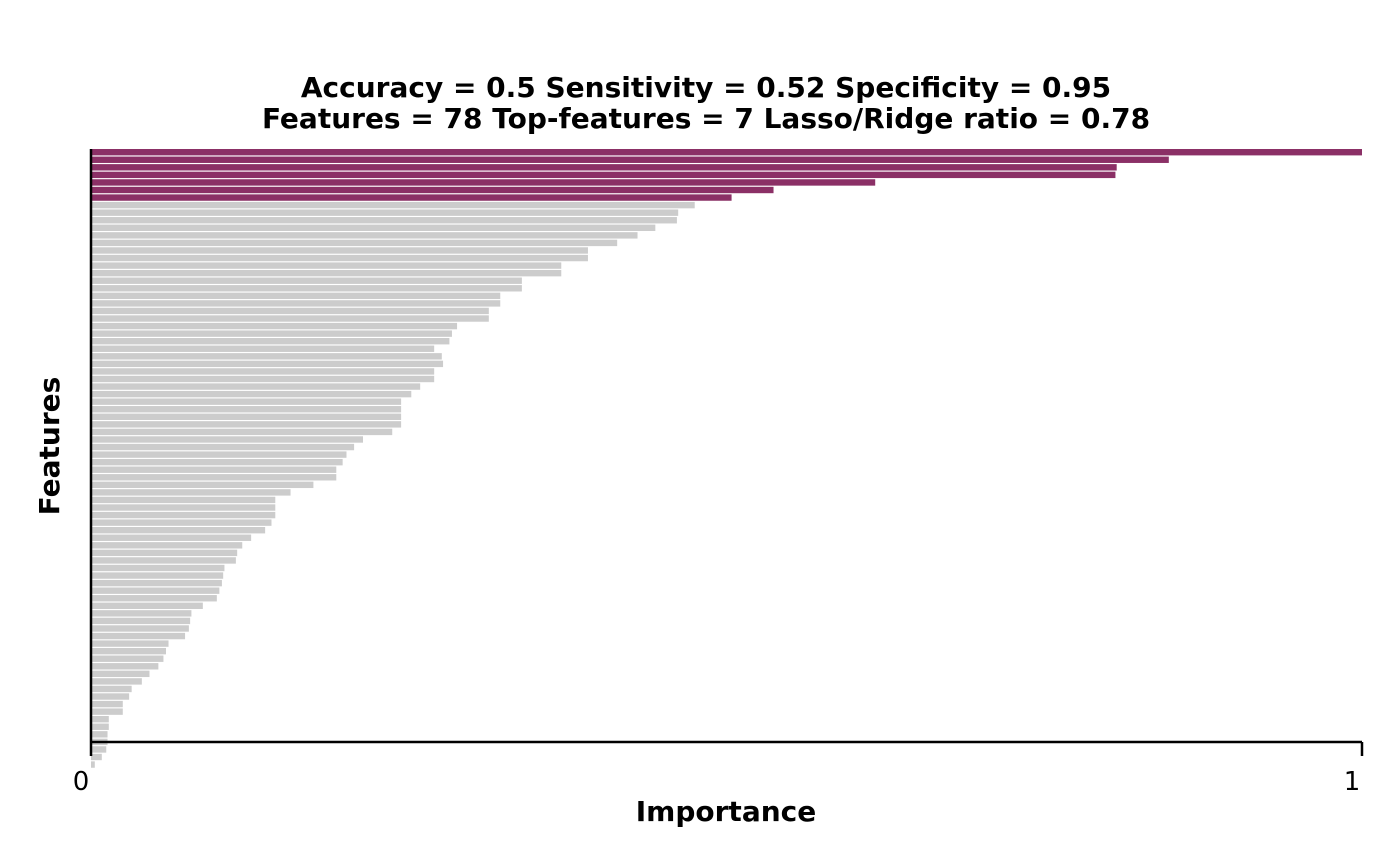 The height and width of the screenshot is (865, 1400). Describe the element at coordinates (726, 811) in the screenshot. I see `x-axis-label: Importance` at that location.